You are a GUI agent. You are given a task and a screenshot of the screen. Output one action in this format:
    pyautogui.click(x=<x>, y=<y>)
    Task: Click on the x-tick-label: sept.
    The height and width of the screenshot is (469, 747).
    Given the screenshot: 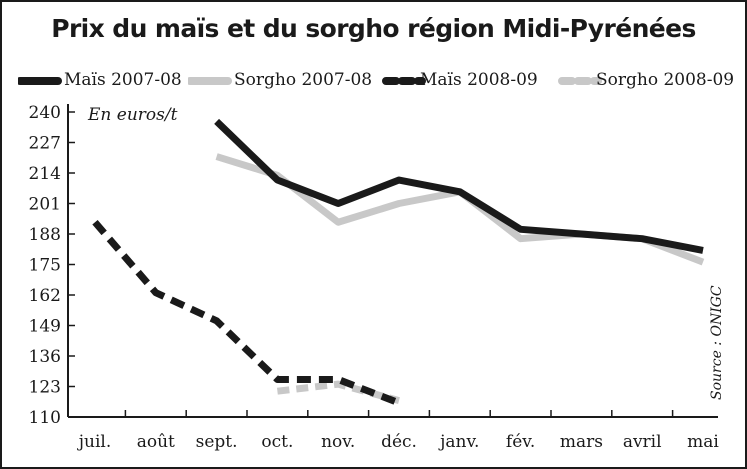 What is the action you would take?
    pyautogui.click(x=217, y=442)
    